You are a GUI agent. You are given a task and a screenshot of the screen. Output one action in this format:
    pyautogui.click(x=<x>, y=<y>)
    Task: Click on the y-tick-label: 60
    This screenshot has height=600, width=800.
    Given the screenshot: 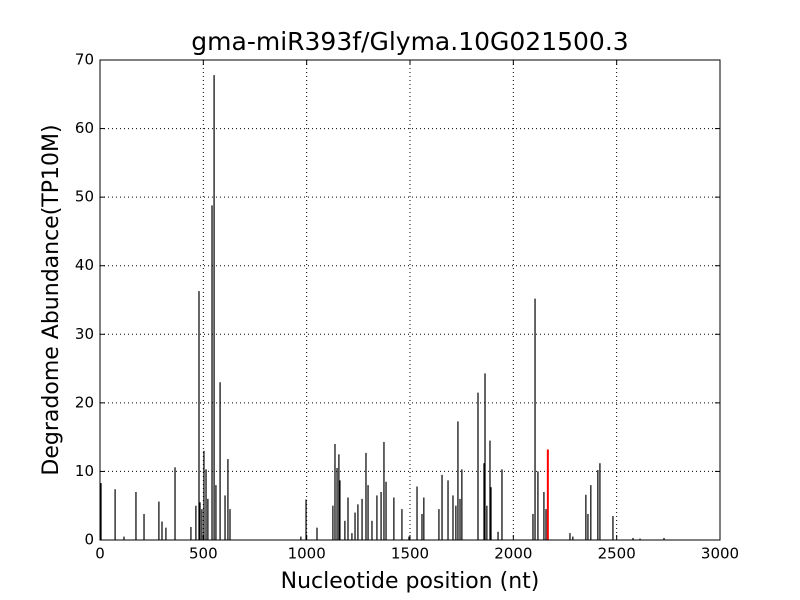 What is the action you would take?
    pyautogui.click(x=84, y=128)
    